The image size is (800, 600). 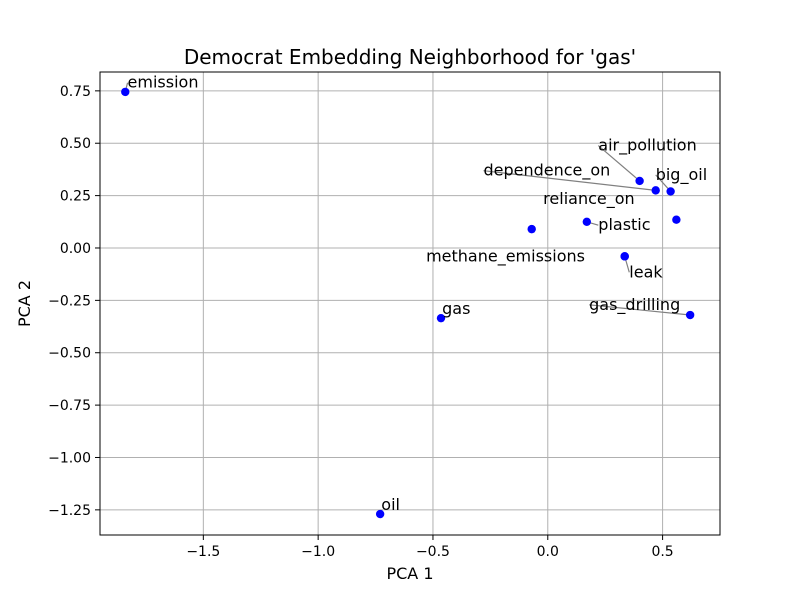 I want to click on y-tick-label: −1.00, so click(x=69, y=458).